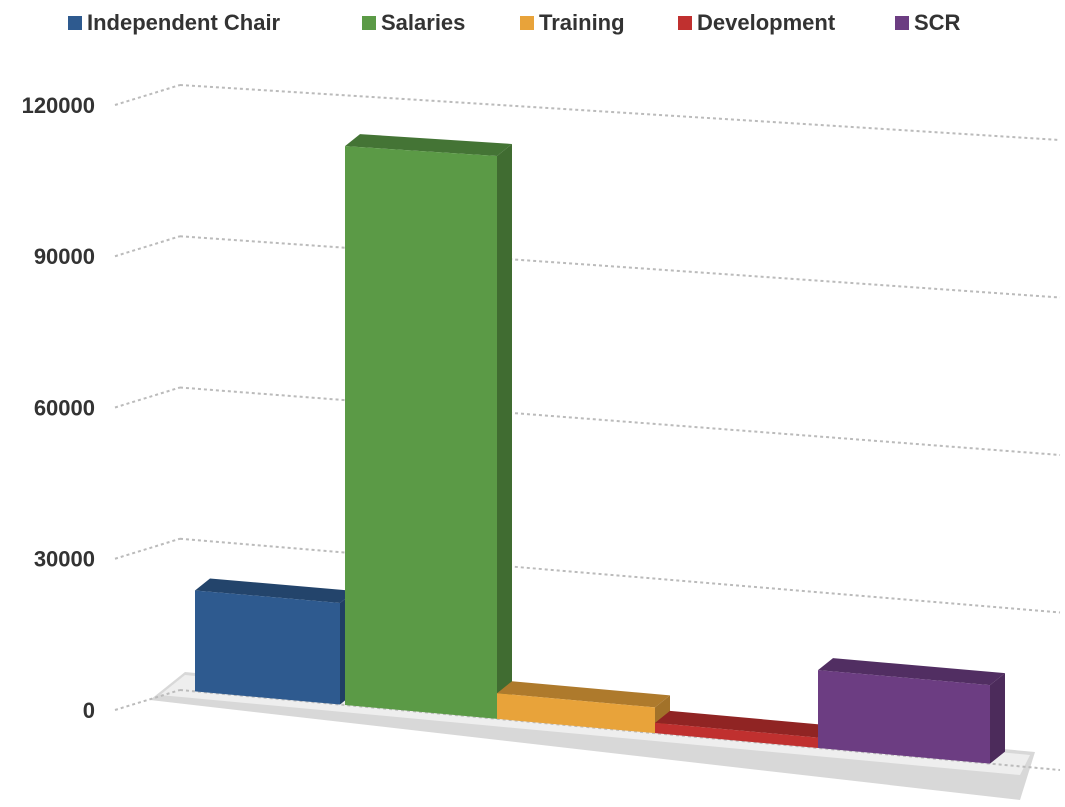  Describe the element at coordinates (64, 256) in the screenshot. I see `y-tick-label: 90000` at that location.